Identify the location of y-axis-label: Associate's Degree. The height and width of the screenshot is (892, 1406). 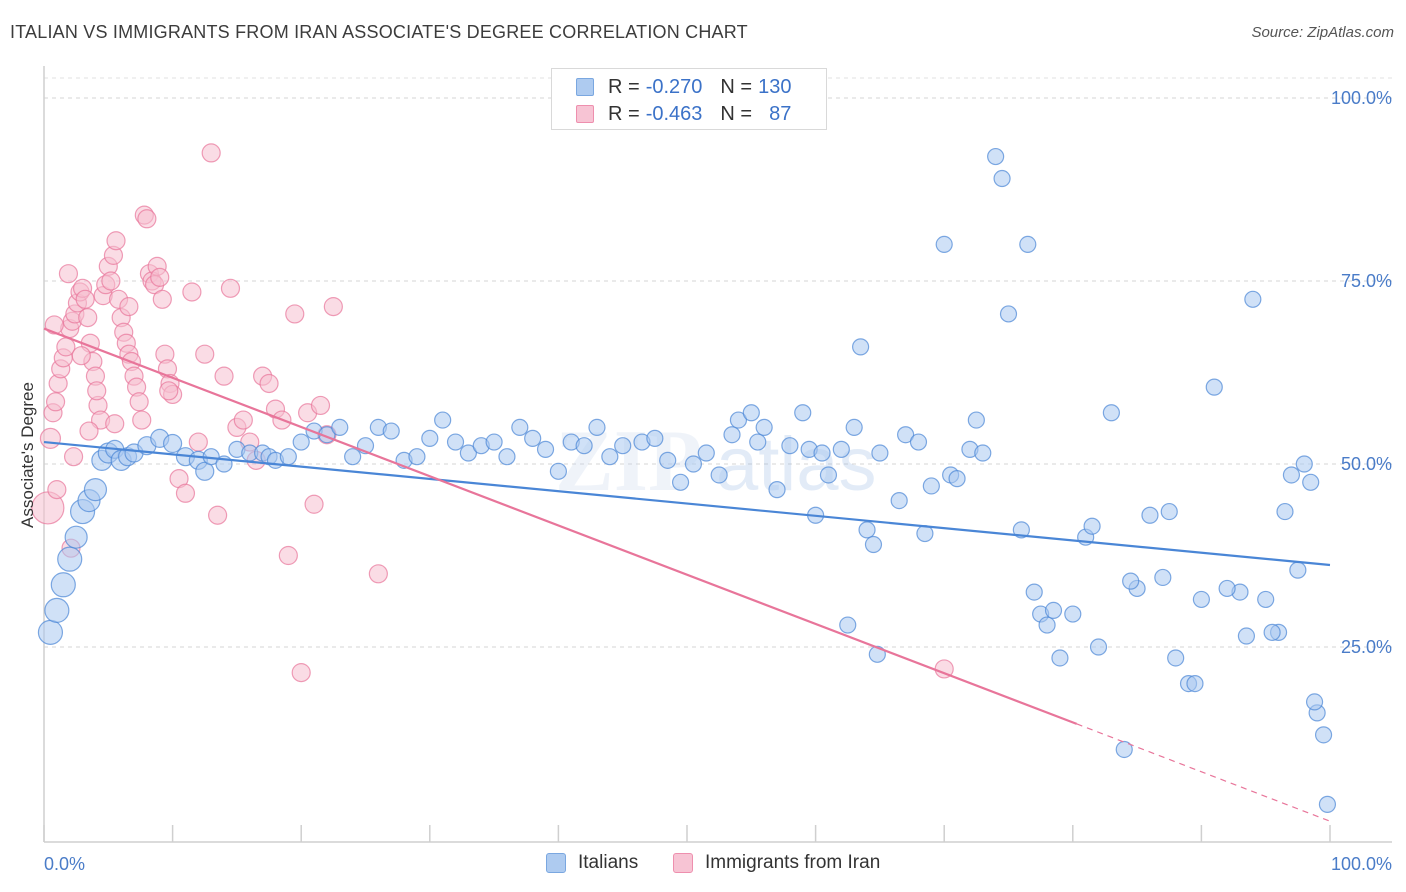
(27, 455).